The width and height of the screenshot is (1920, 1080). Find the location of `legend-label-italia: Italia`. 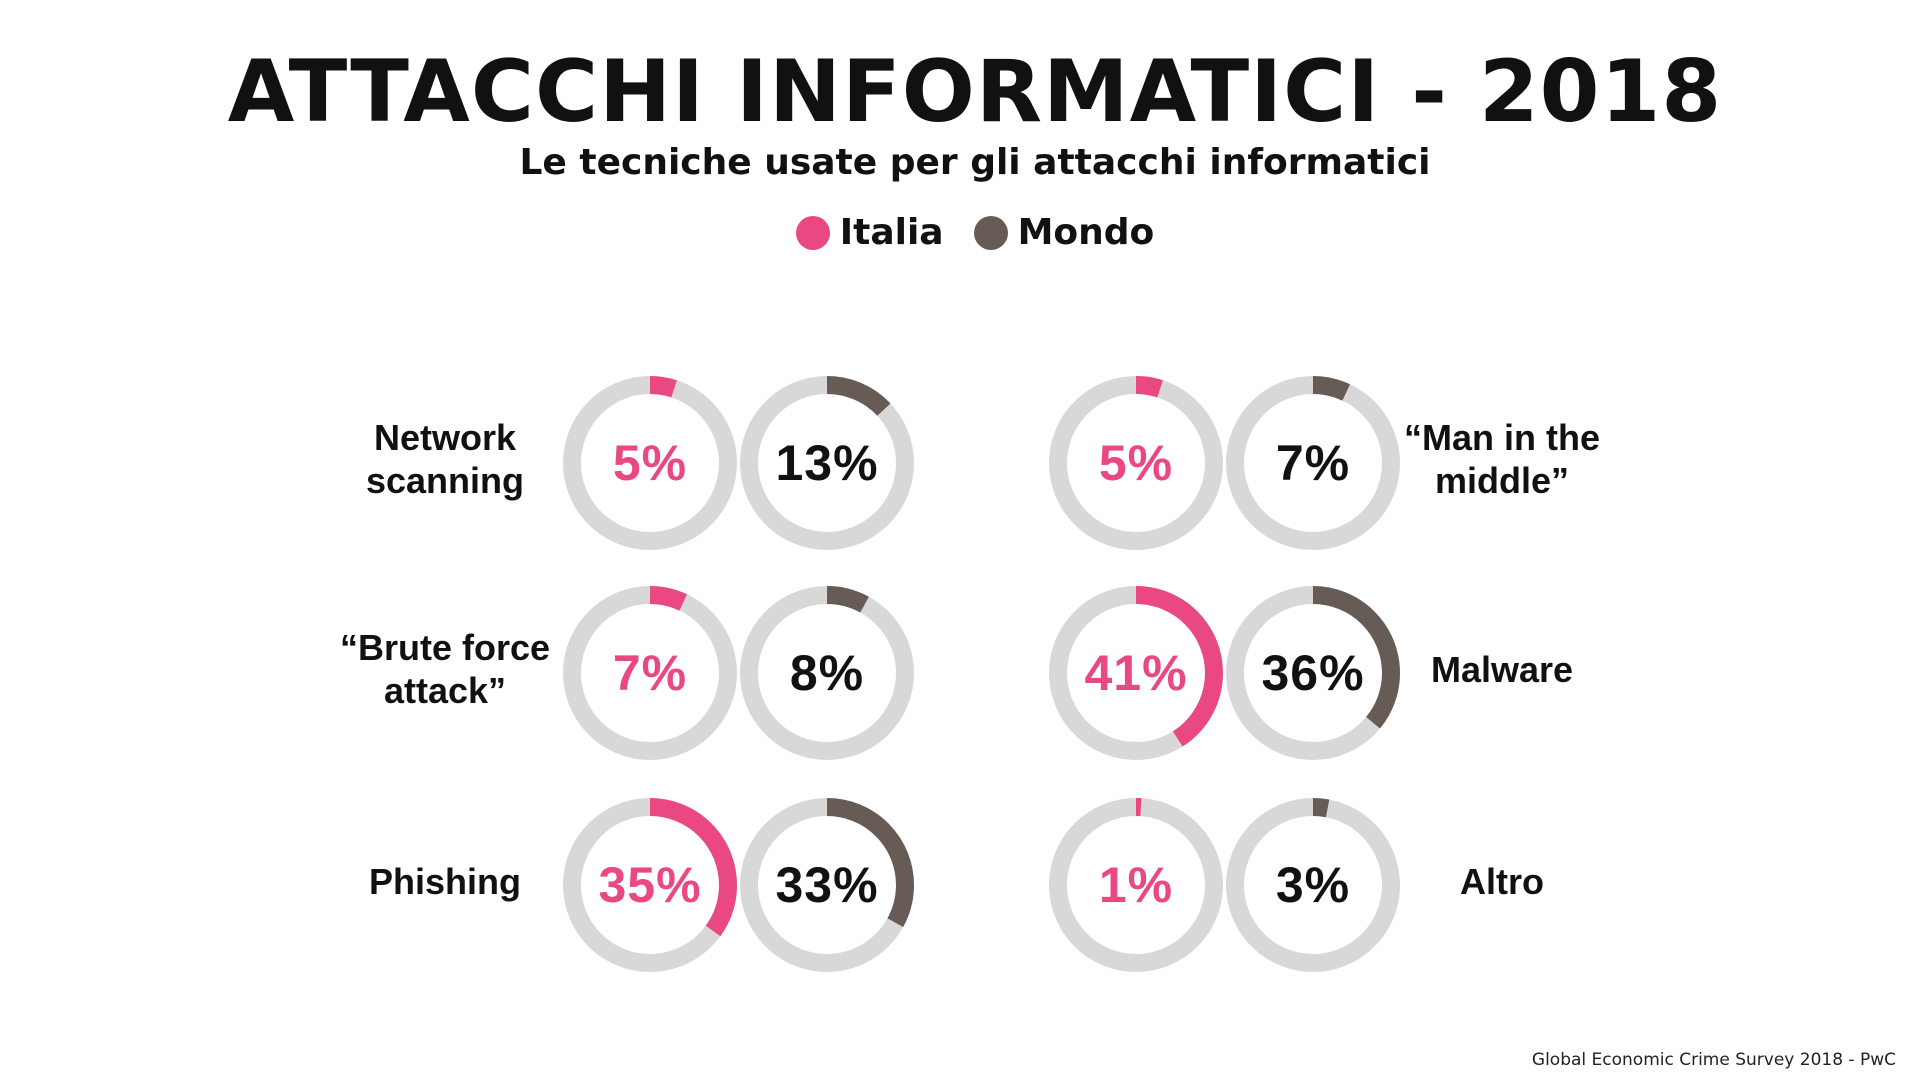

legend-label-italia: Italia is located at coordinates (891, 232).